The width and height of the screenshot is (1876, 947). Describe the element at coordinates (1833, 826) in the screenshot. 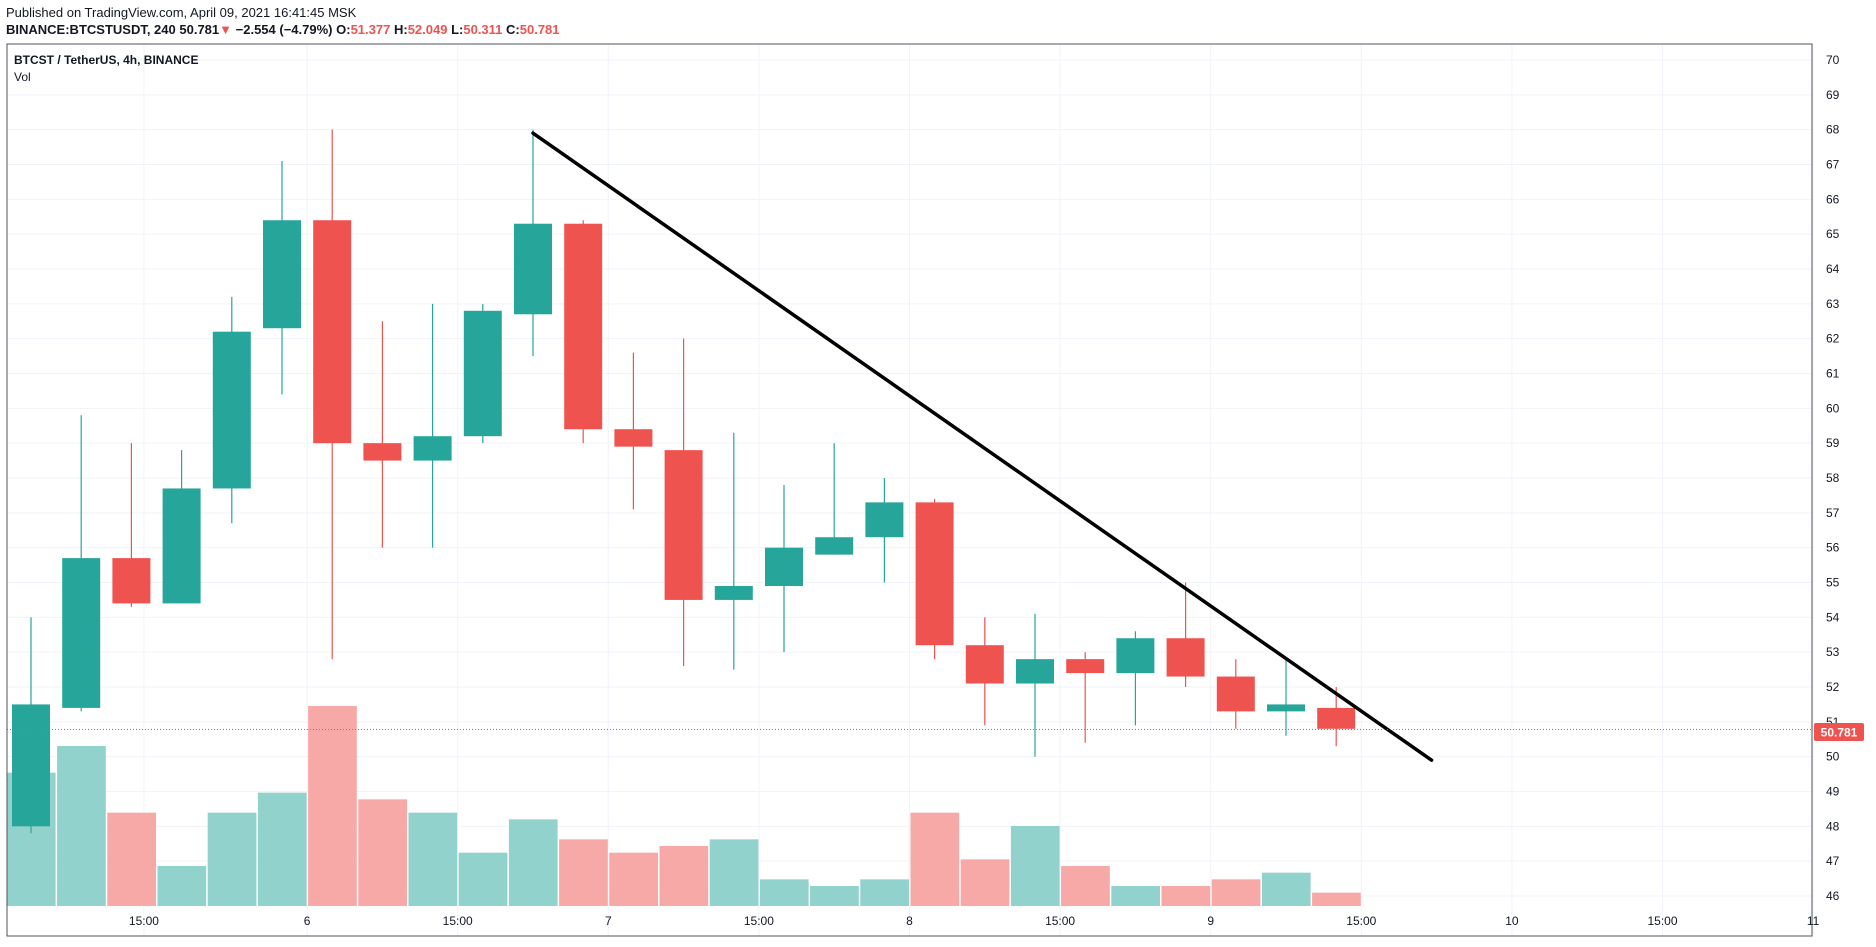

I see `price-tick-label: 48` at that location.